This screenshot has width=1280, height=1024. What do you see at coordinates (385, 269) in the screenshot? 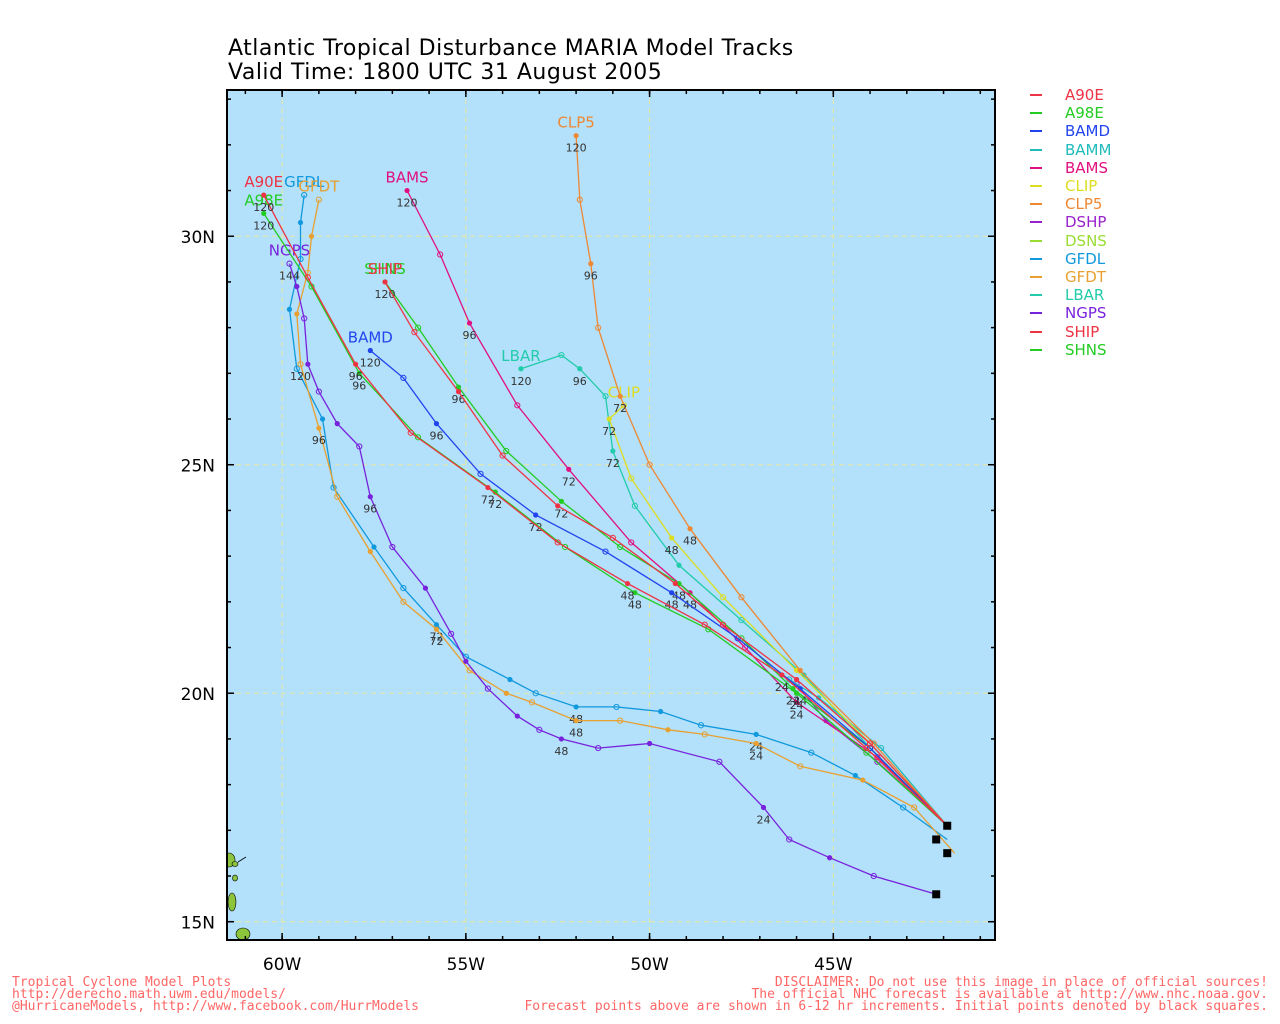
I see `track-end-label: SHIP` at bounding box center [385, 269].